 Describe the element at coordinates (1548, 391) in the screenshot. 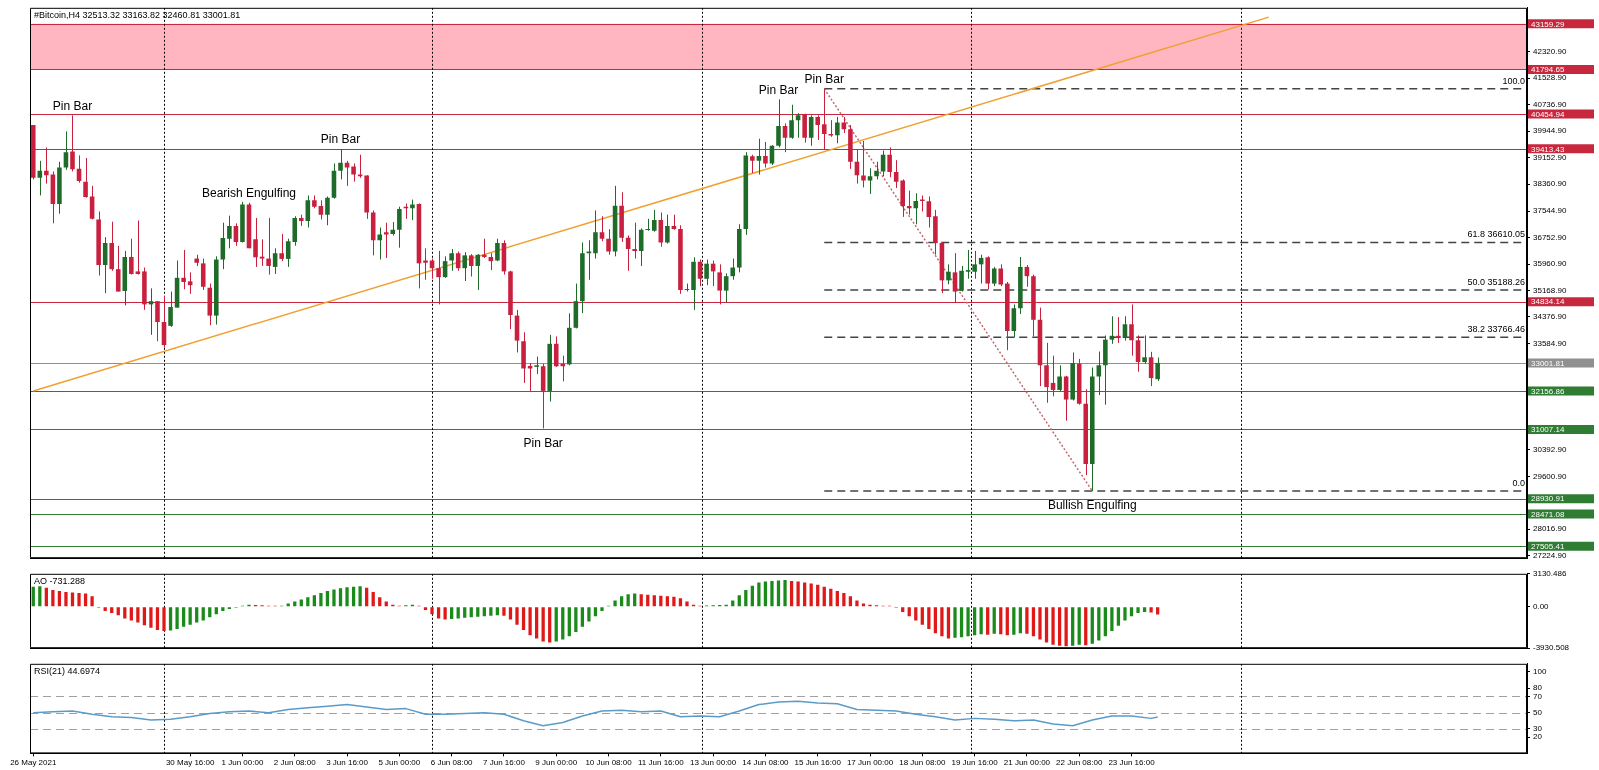

I see `ref-line-label: 32156.86` at that location.